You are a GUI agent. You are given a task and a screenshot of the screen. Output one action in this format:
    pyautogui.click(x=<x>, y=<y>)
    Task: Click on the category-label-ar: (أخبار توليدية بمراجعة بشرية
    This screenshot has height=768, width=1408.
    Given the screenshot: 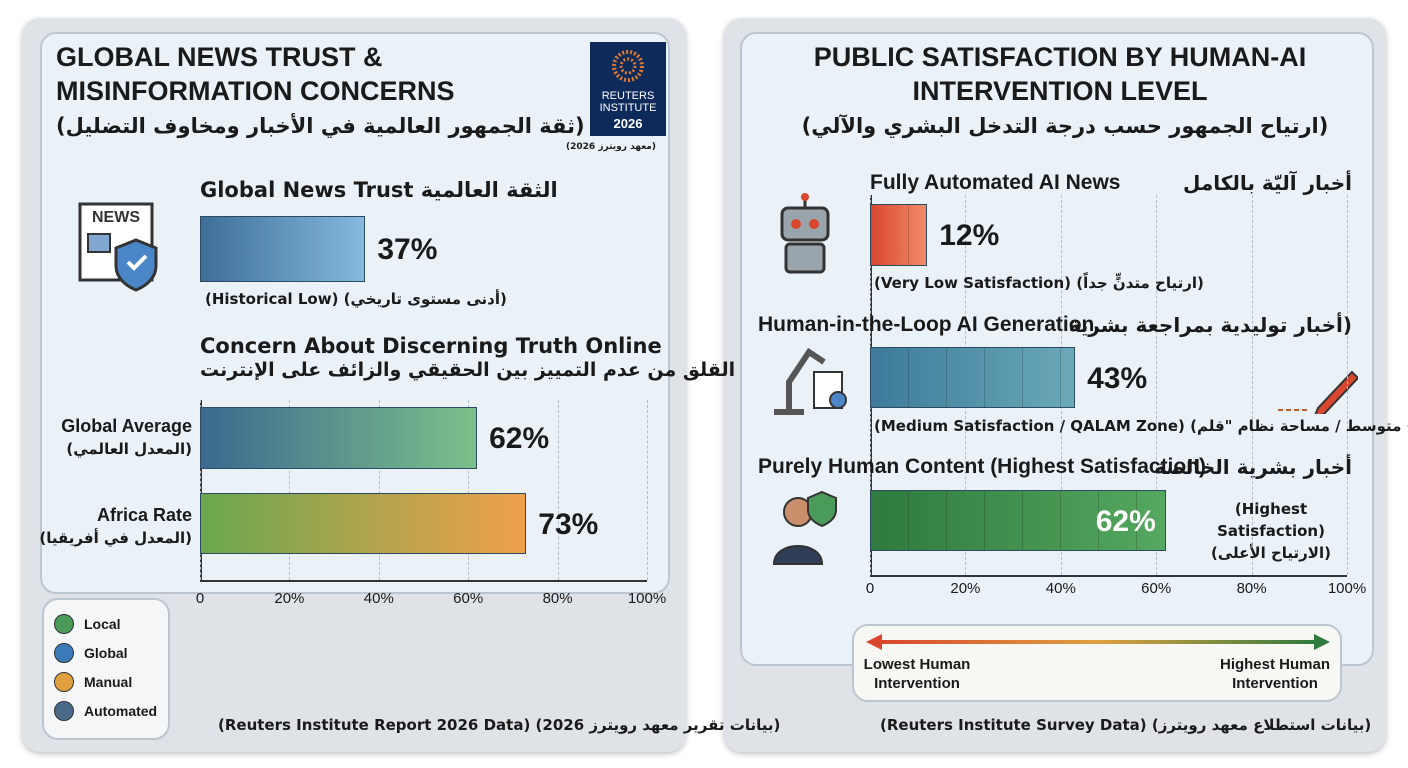 What is the action you would take?
    pyautogui.click(x=1210, y=325)
    